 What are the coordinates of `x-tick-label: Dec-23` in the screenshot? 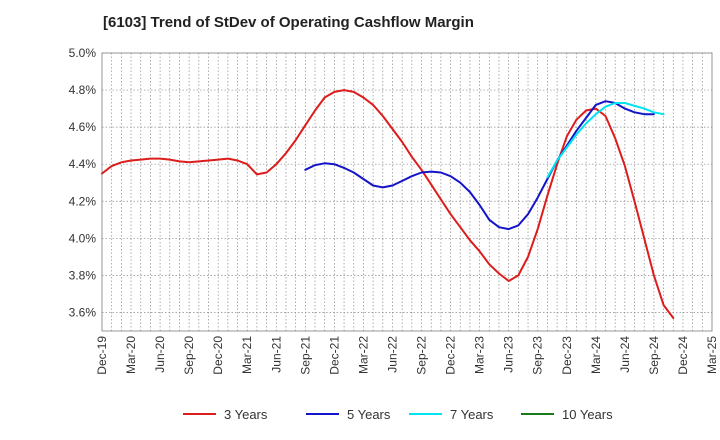 It's located at (567, 355).